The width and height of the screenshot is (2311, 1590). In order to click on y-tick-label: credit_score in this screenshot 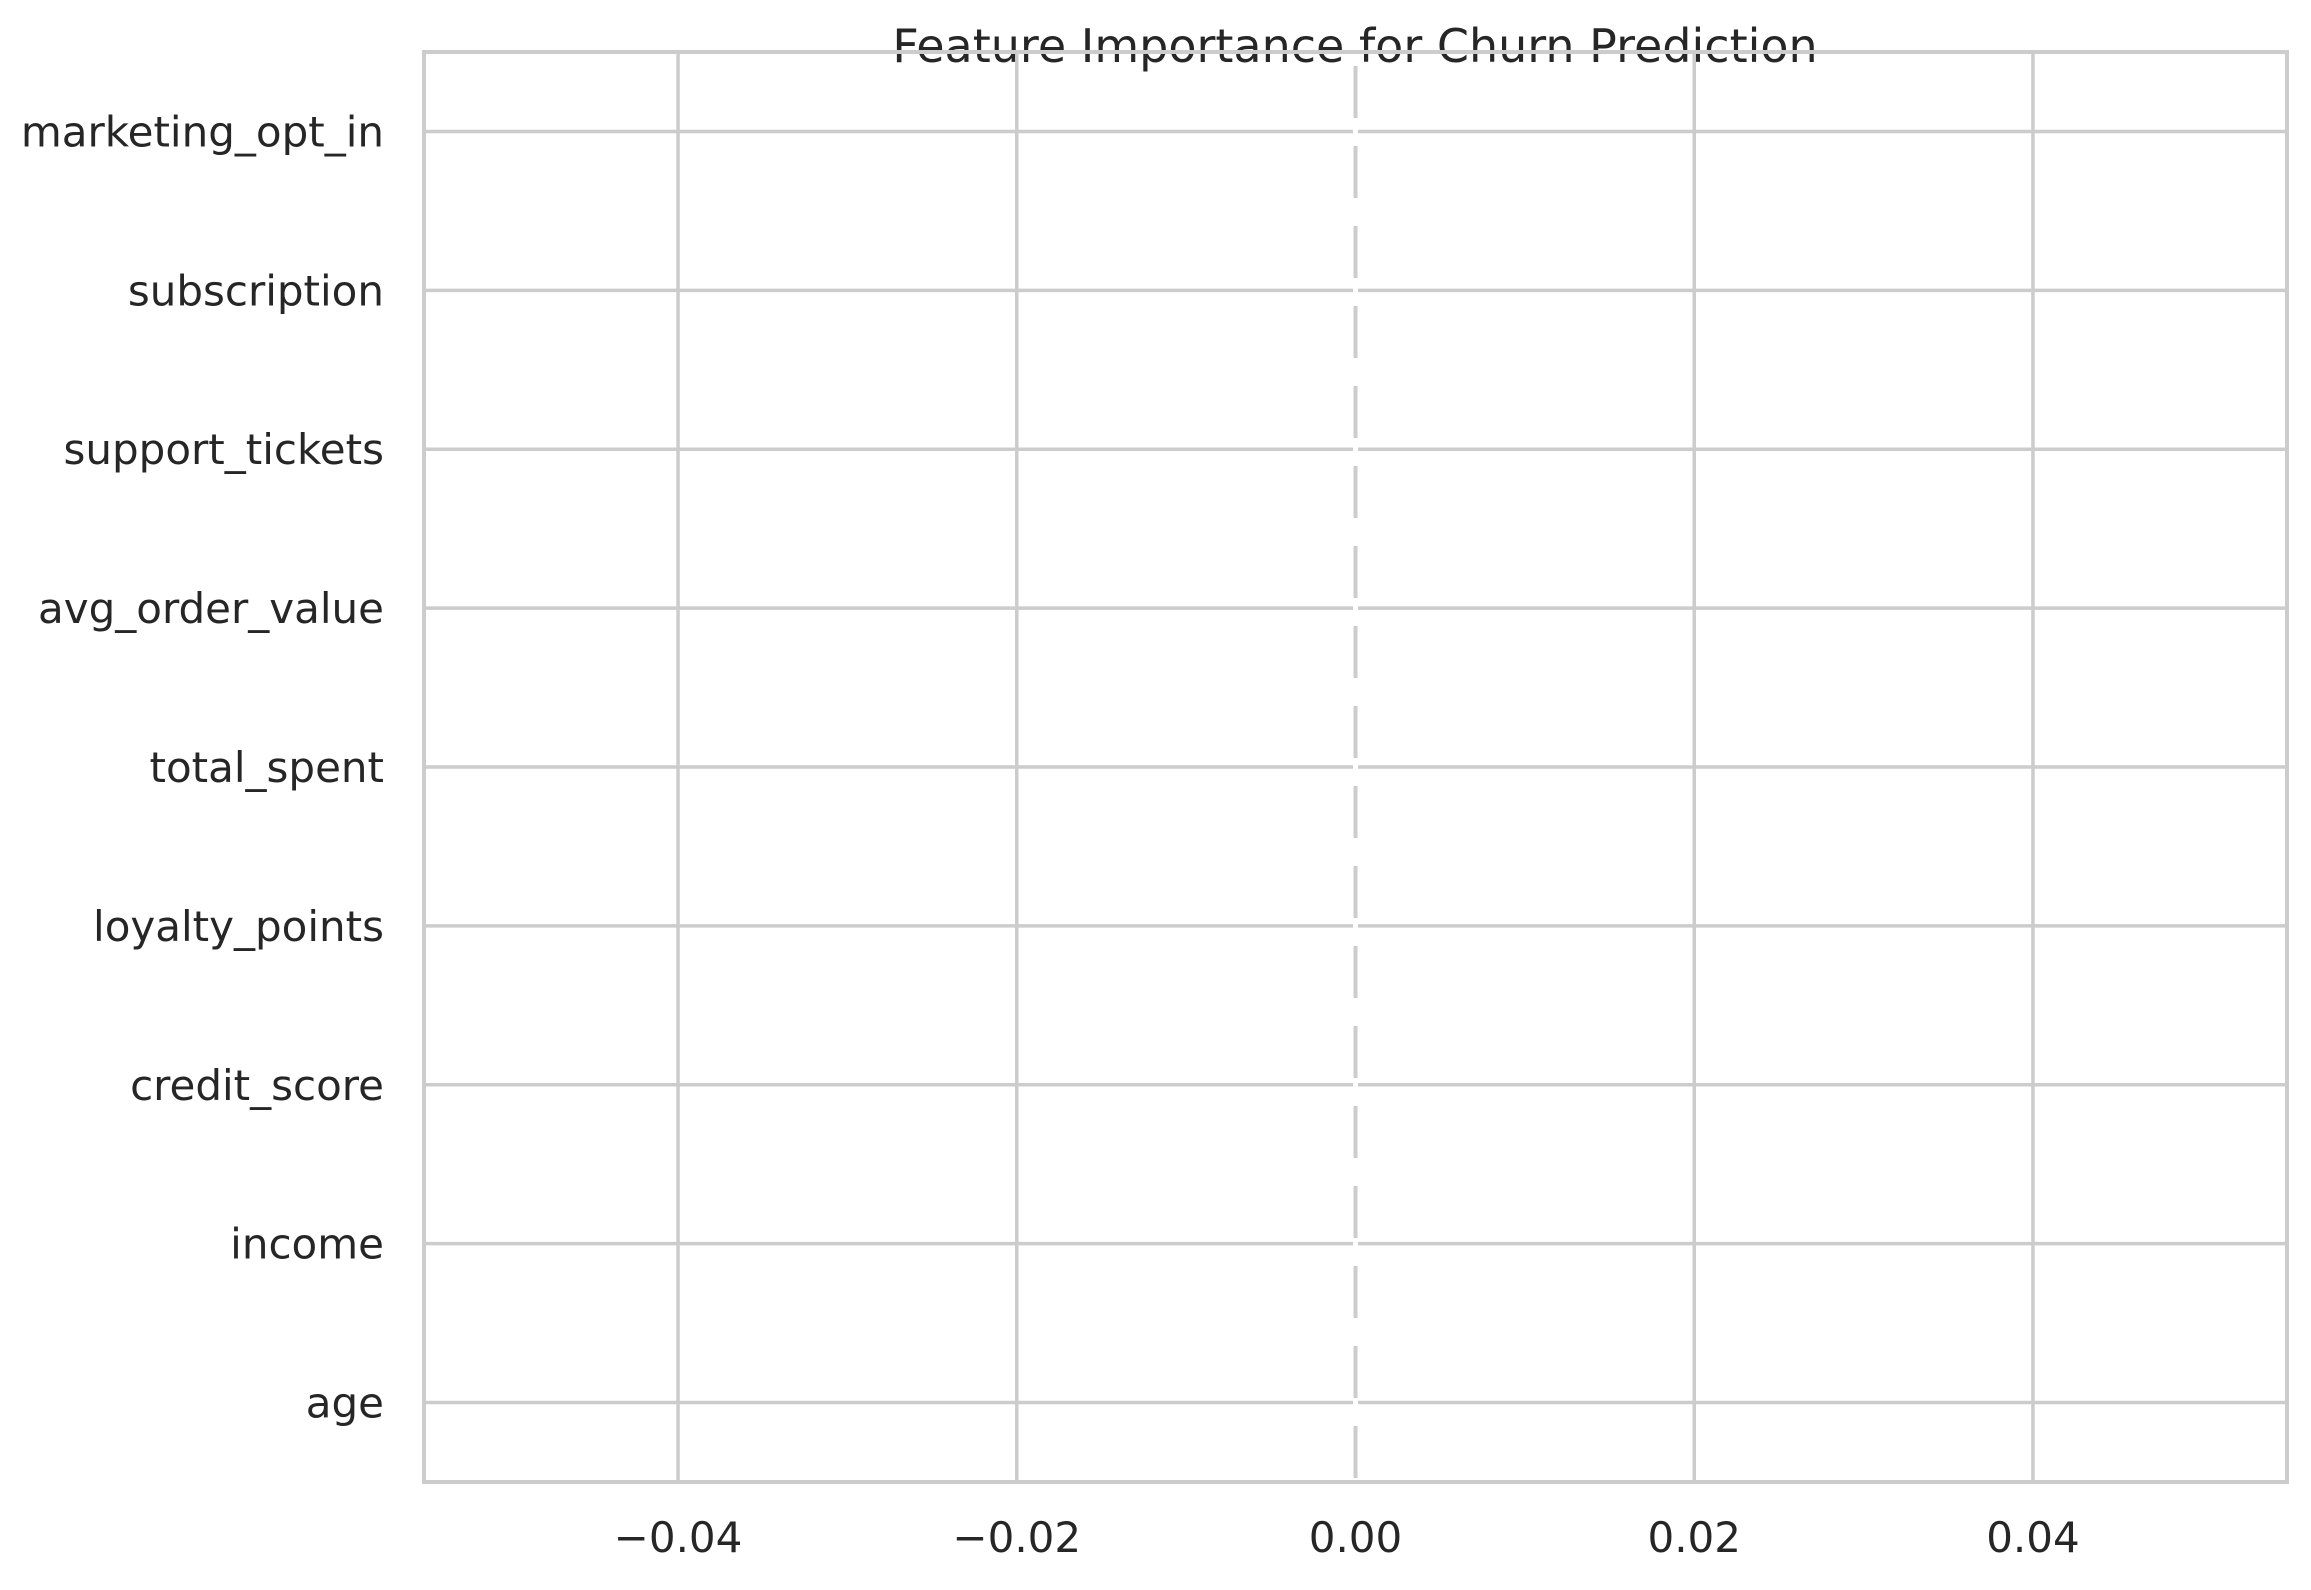, I will do `click(257, 1085)`.